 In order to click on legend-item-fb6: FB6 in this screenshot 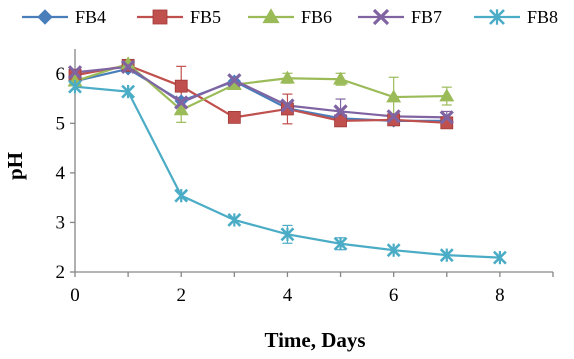, I will do `click(290, 17)`.